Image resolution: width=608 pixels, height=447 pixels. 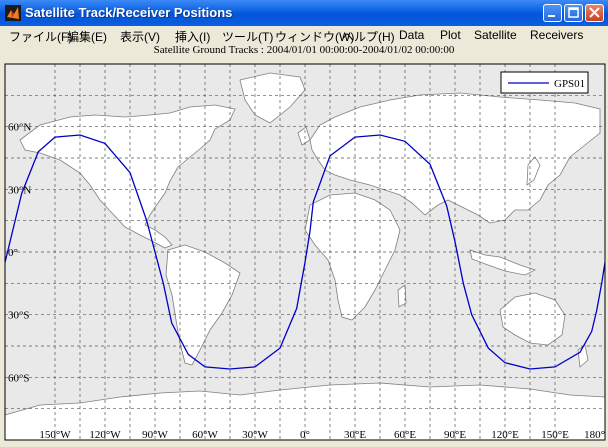 What do you see at coordinates (41, 37) in the screenshot?
I see `menu-file: ファイル(F)` at bounding box center [41, 37].